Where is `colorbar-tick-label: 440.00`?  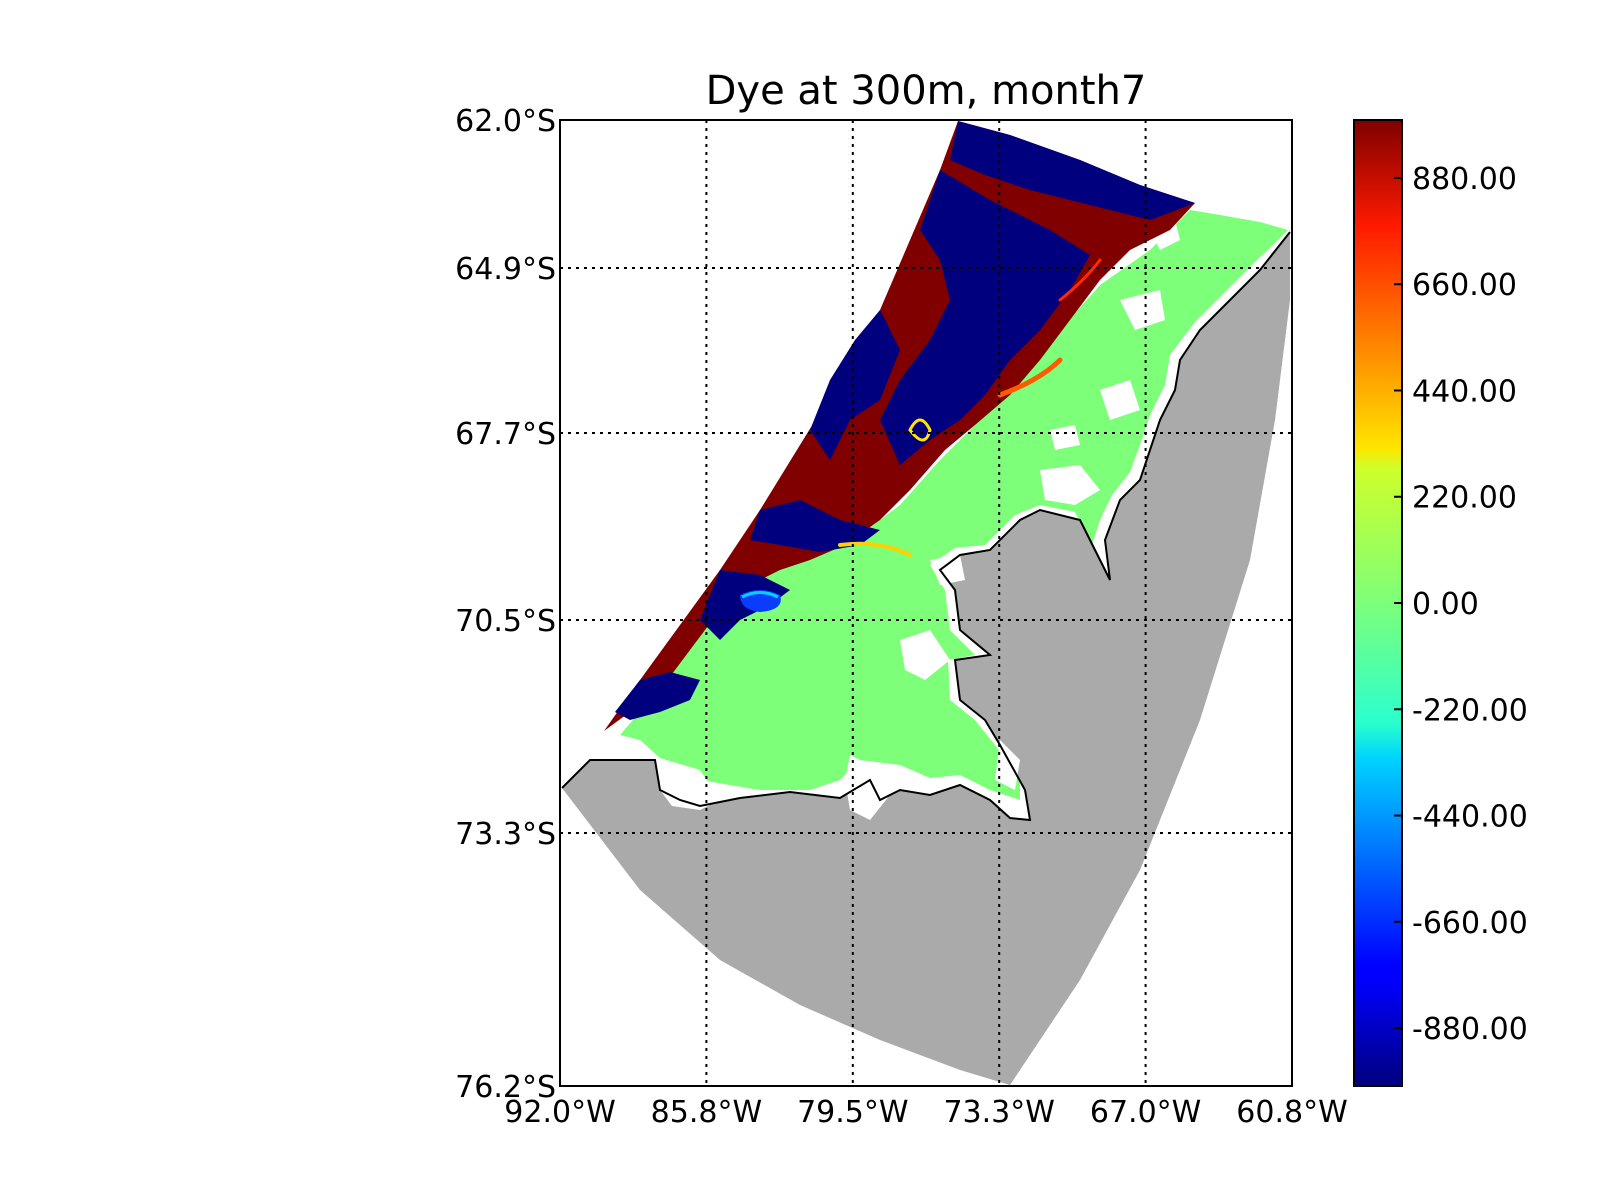
colorbar-tick-label: 440.00 is located at coordinates (1464, 391).